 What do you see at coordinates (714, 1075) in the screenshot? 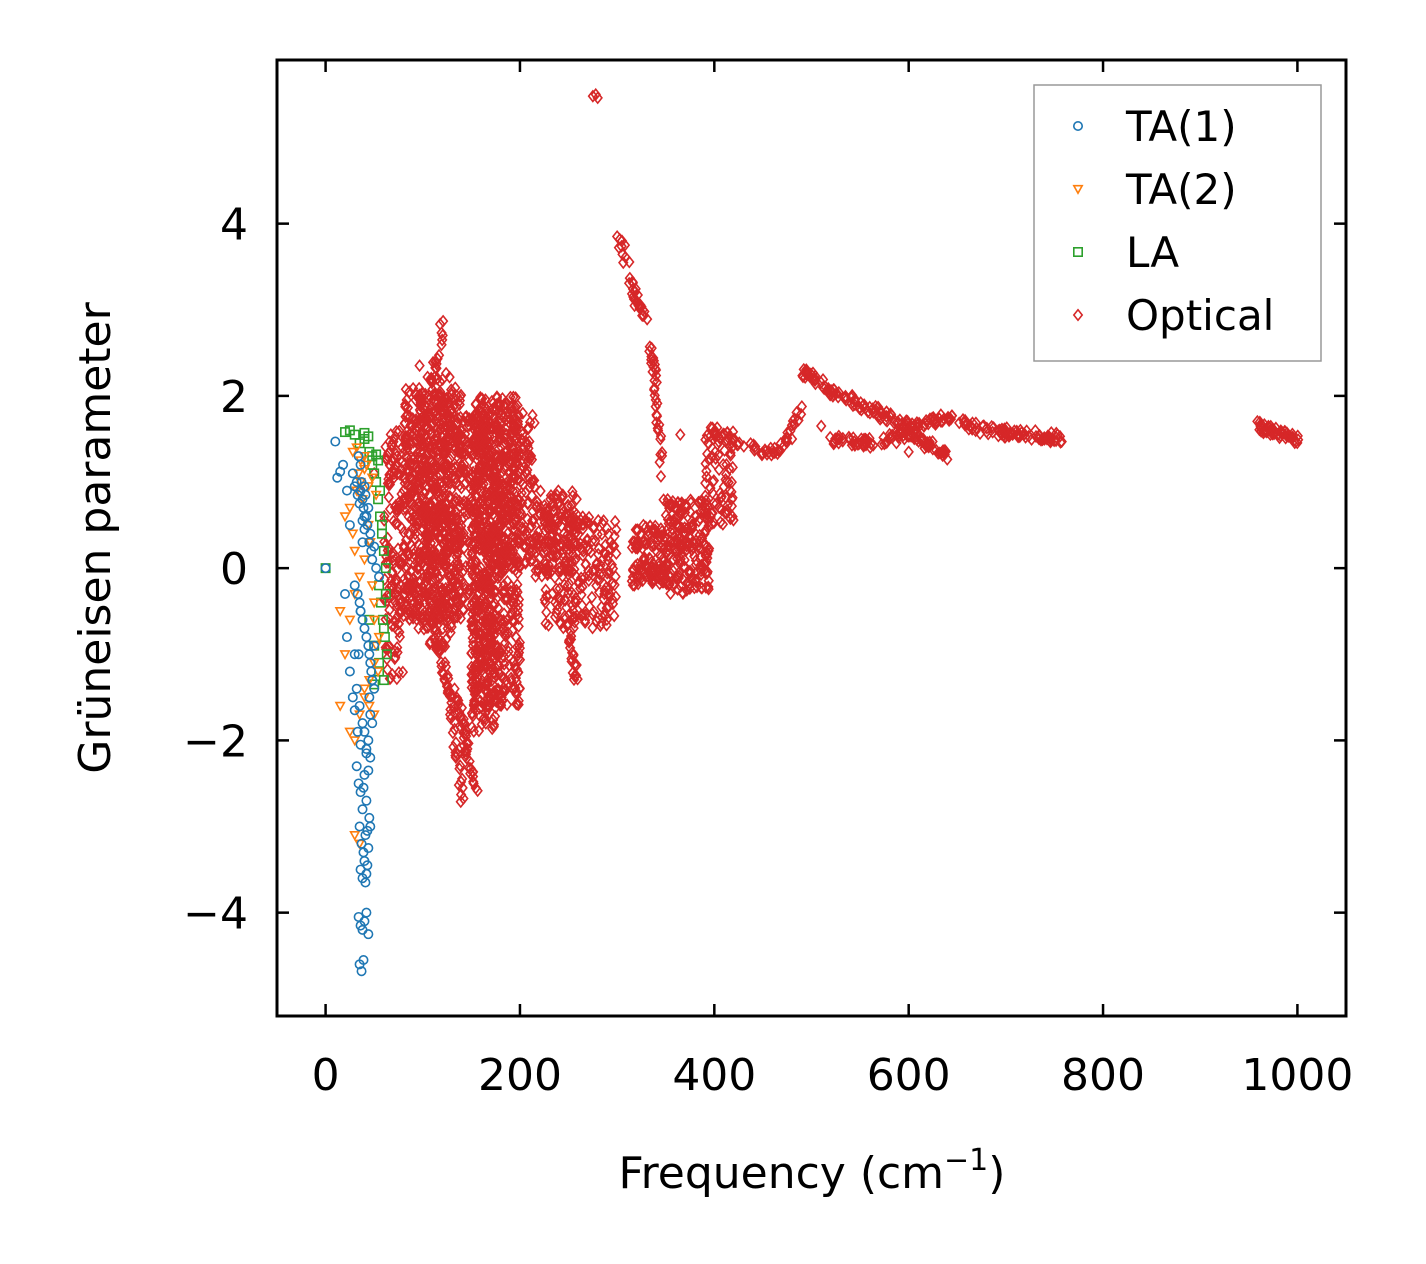
I see `x-tick-label: 400` at bounding box center [714, 1075].